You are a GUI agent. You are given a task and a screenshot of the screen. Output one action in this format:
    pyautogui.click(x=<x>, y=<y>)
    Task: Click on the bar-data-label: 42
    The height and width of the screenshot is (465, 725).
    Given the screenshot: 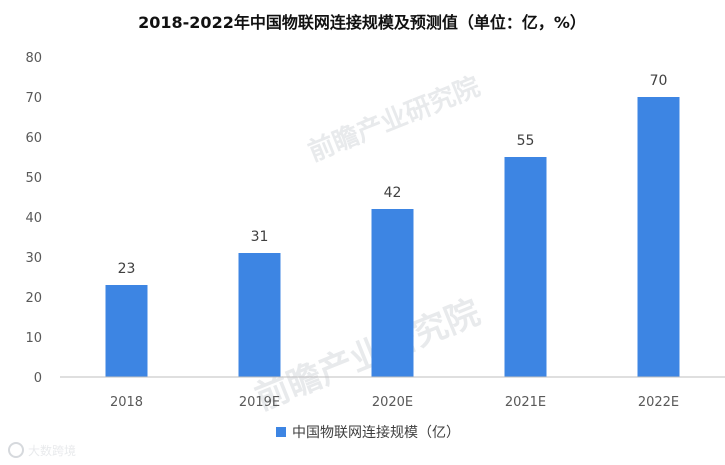 What is the action you would take?
    pyautogui.click(x=393, y=193)
    